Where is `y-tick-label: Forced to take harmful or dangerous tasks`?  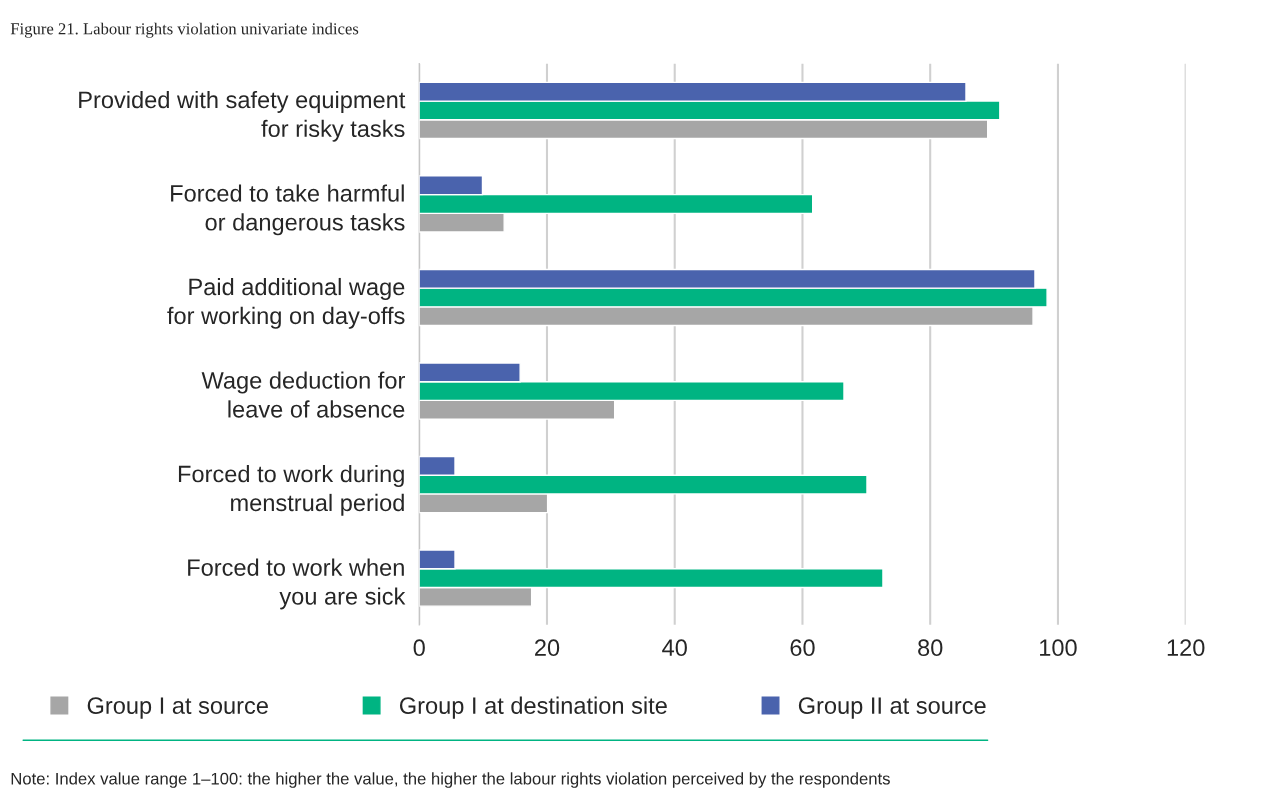 y-tick-label: Forced to take harmful or dangerous tasks is located at coordinates (288, 210).